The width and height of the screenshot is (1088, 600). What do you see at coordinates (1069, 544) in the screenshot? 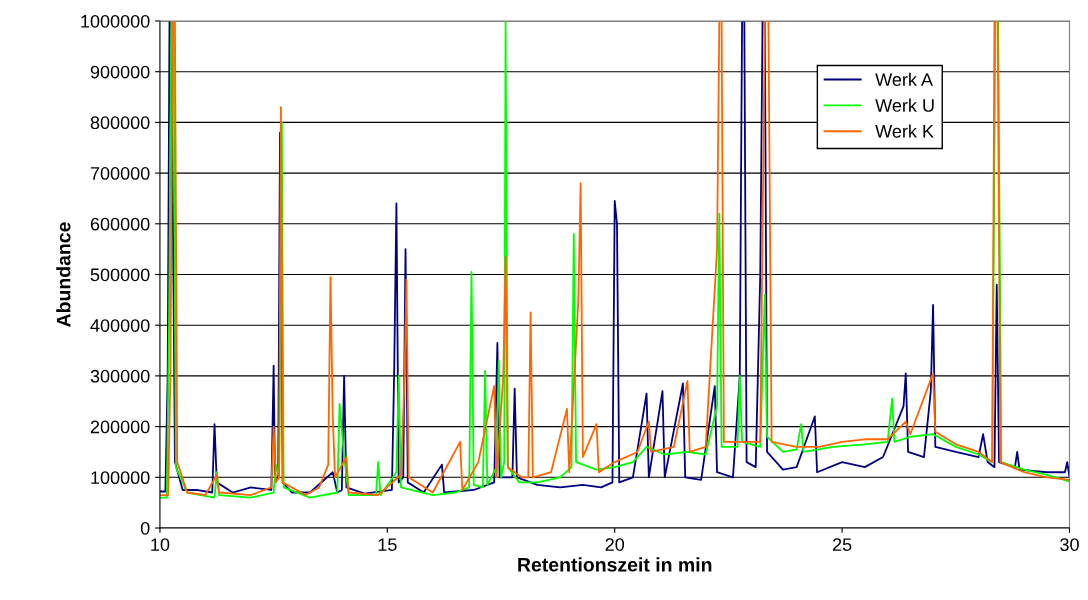
I see `x-tick-label: 30` at bounding box center [1069, 544].